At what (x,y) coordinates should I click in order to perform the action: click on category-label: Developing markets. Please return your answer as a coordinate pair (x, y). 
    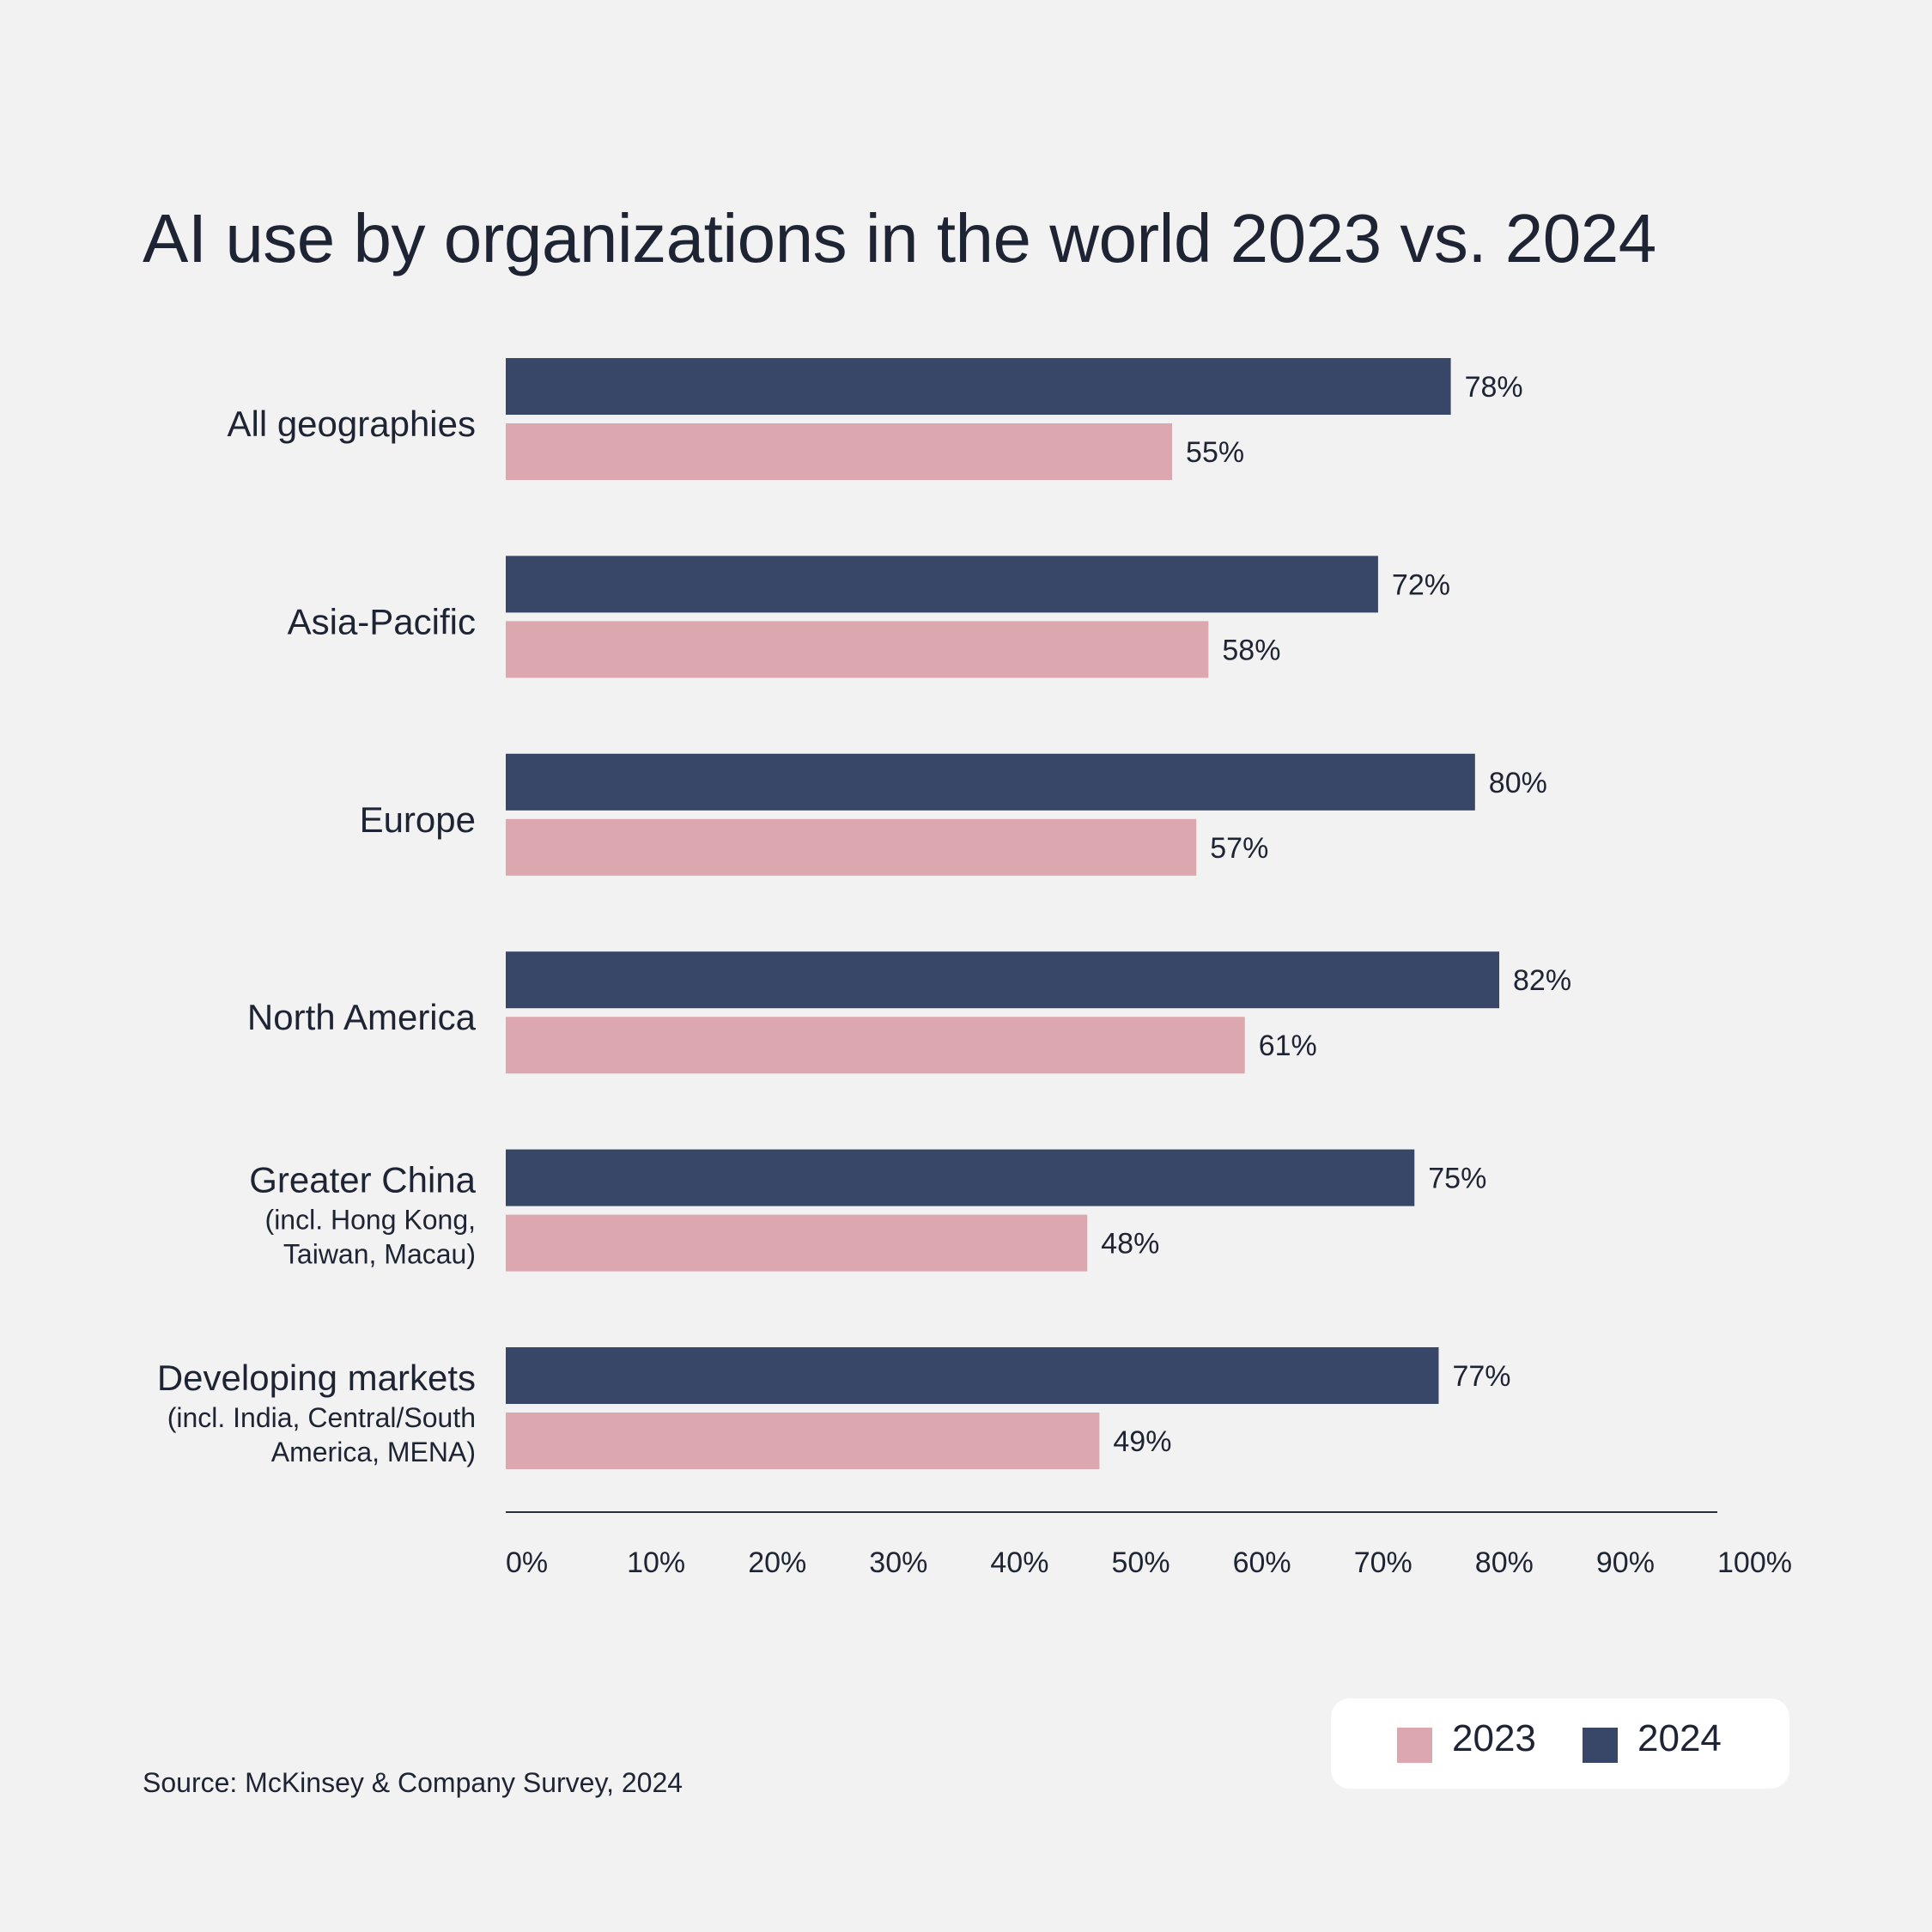
    Looking at the image, I should click on (316, 1378).